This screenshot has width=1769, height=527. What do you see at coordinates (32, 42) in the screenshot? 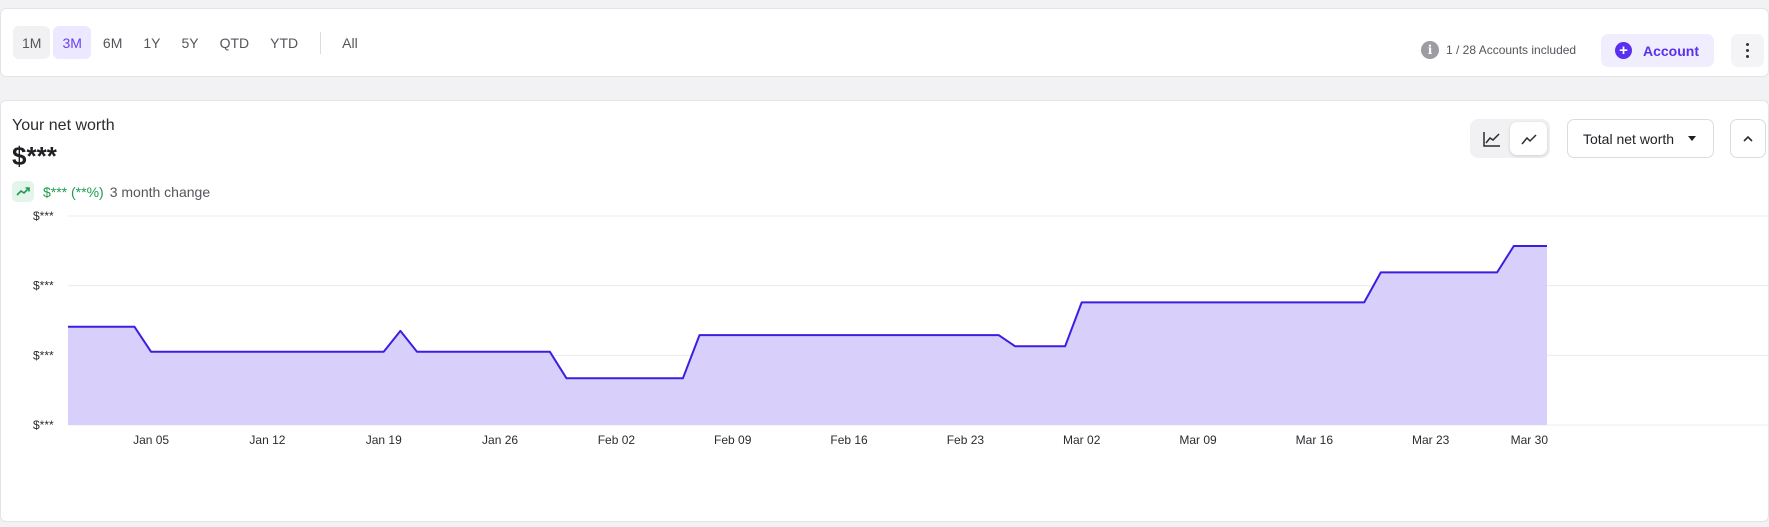
I see `range-1m-button: 1M` at bounding box center [32, 42].